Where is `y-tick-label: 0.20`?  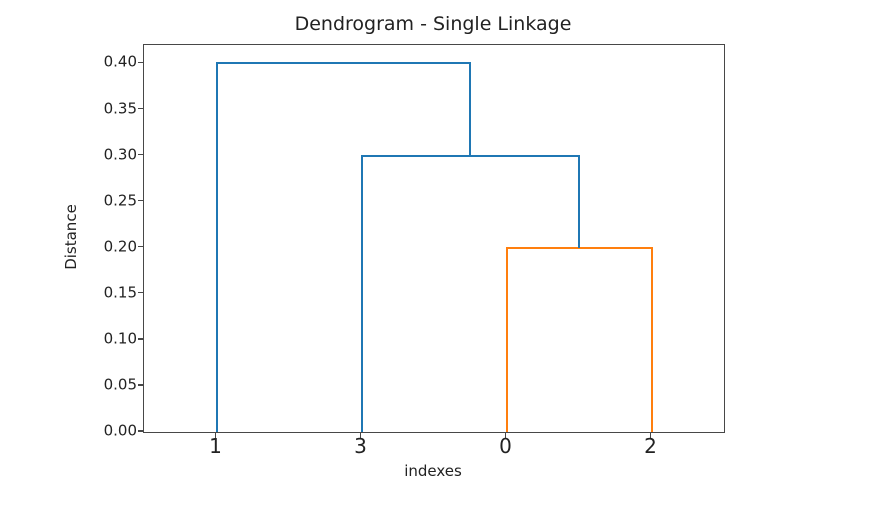 y-tick-label: 0.20 is located at coordinates (120, 246).